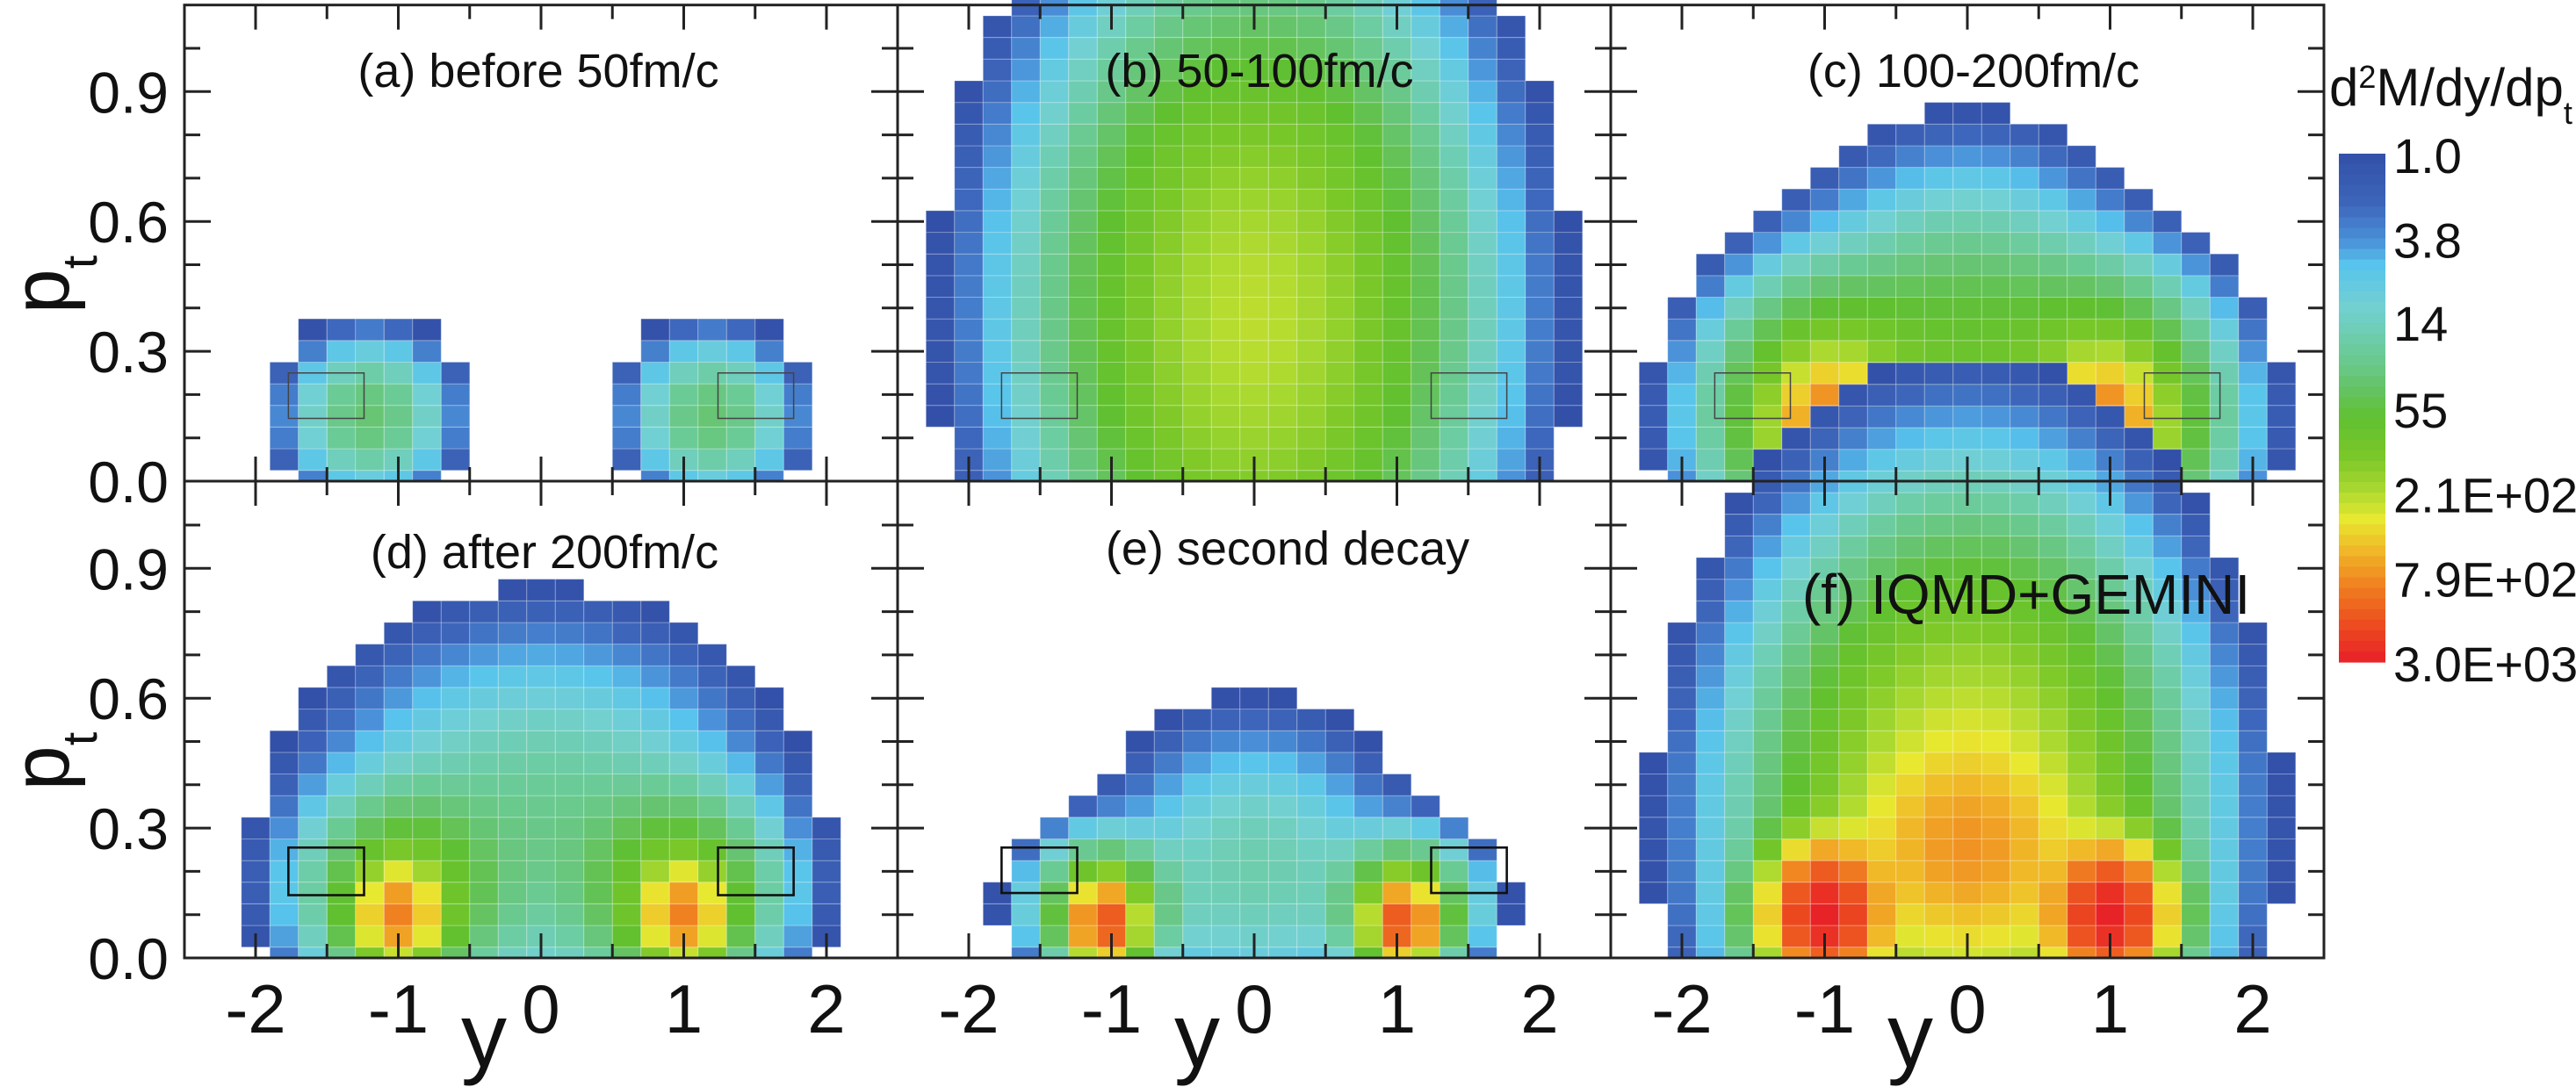 This screenshot has height=1087, width=2576. I want to click on colorbar-band, so click(2362, 170).